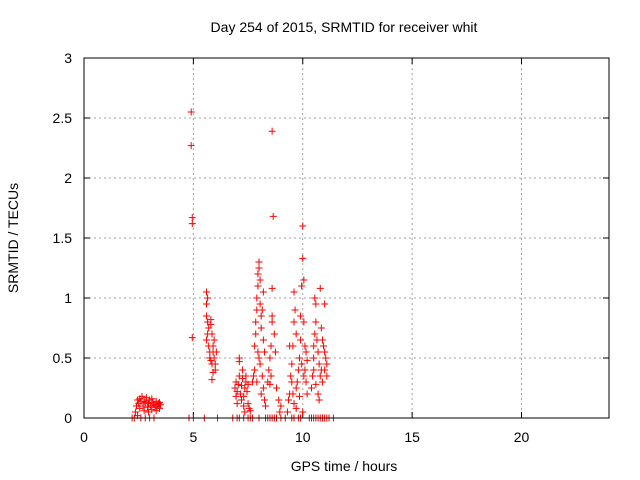 The image size is (640, 480). I want to click on y-tick-label: 3, so click(68, 58).